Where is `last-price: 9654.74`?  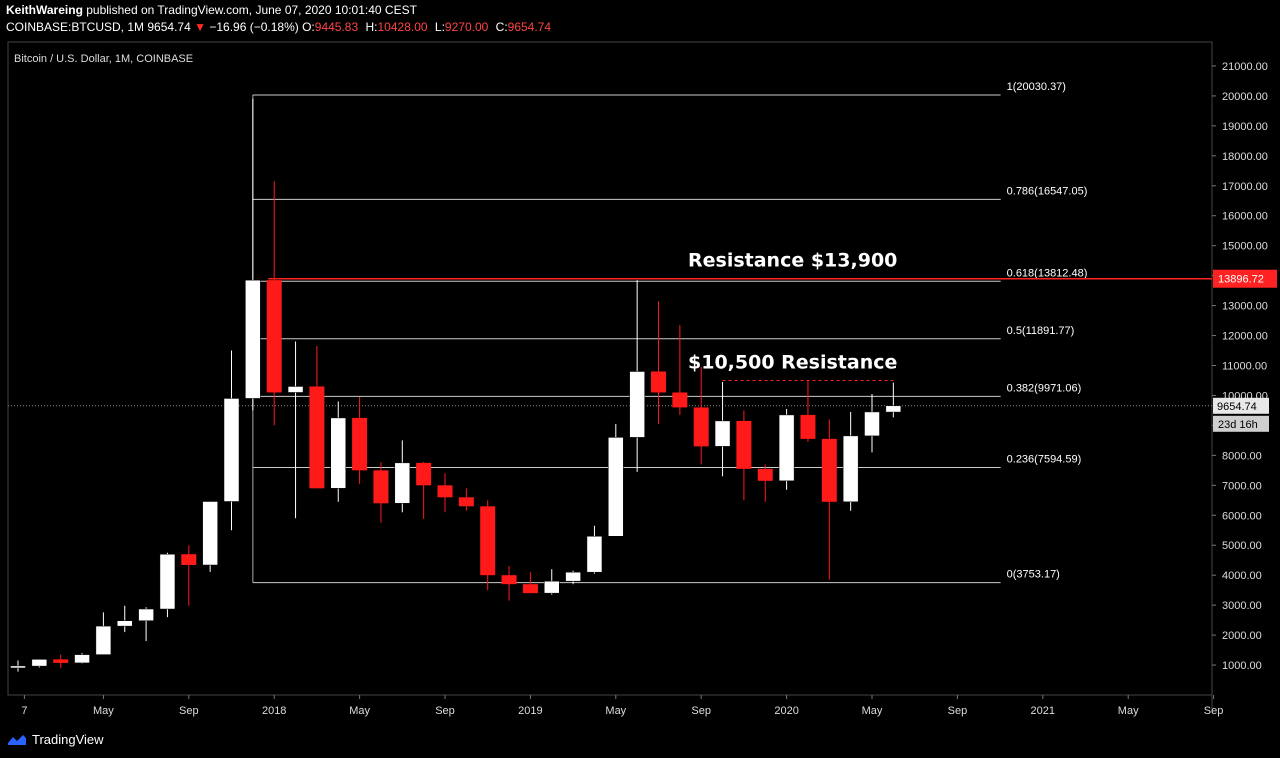
last-price: 9654.74 is located at coordinates (169, 27).